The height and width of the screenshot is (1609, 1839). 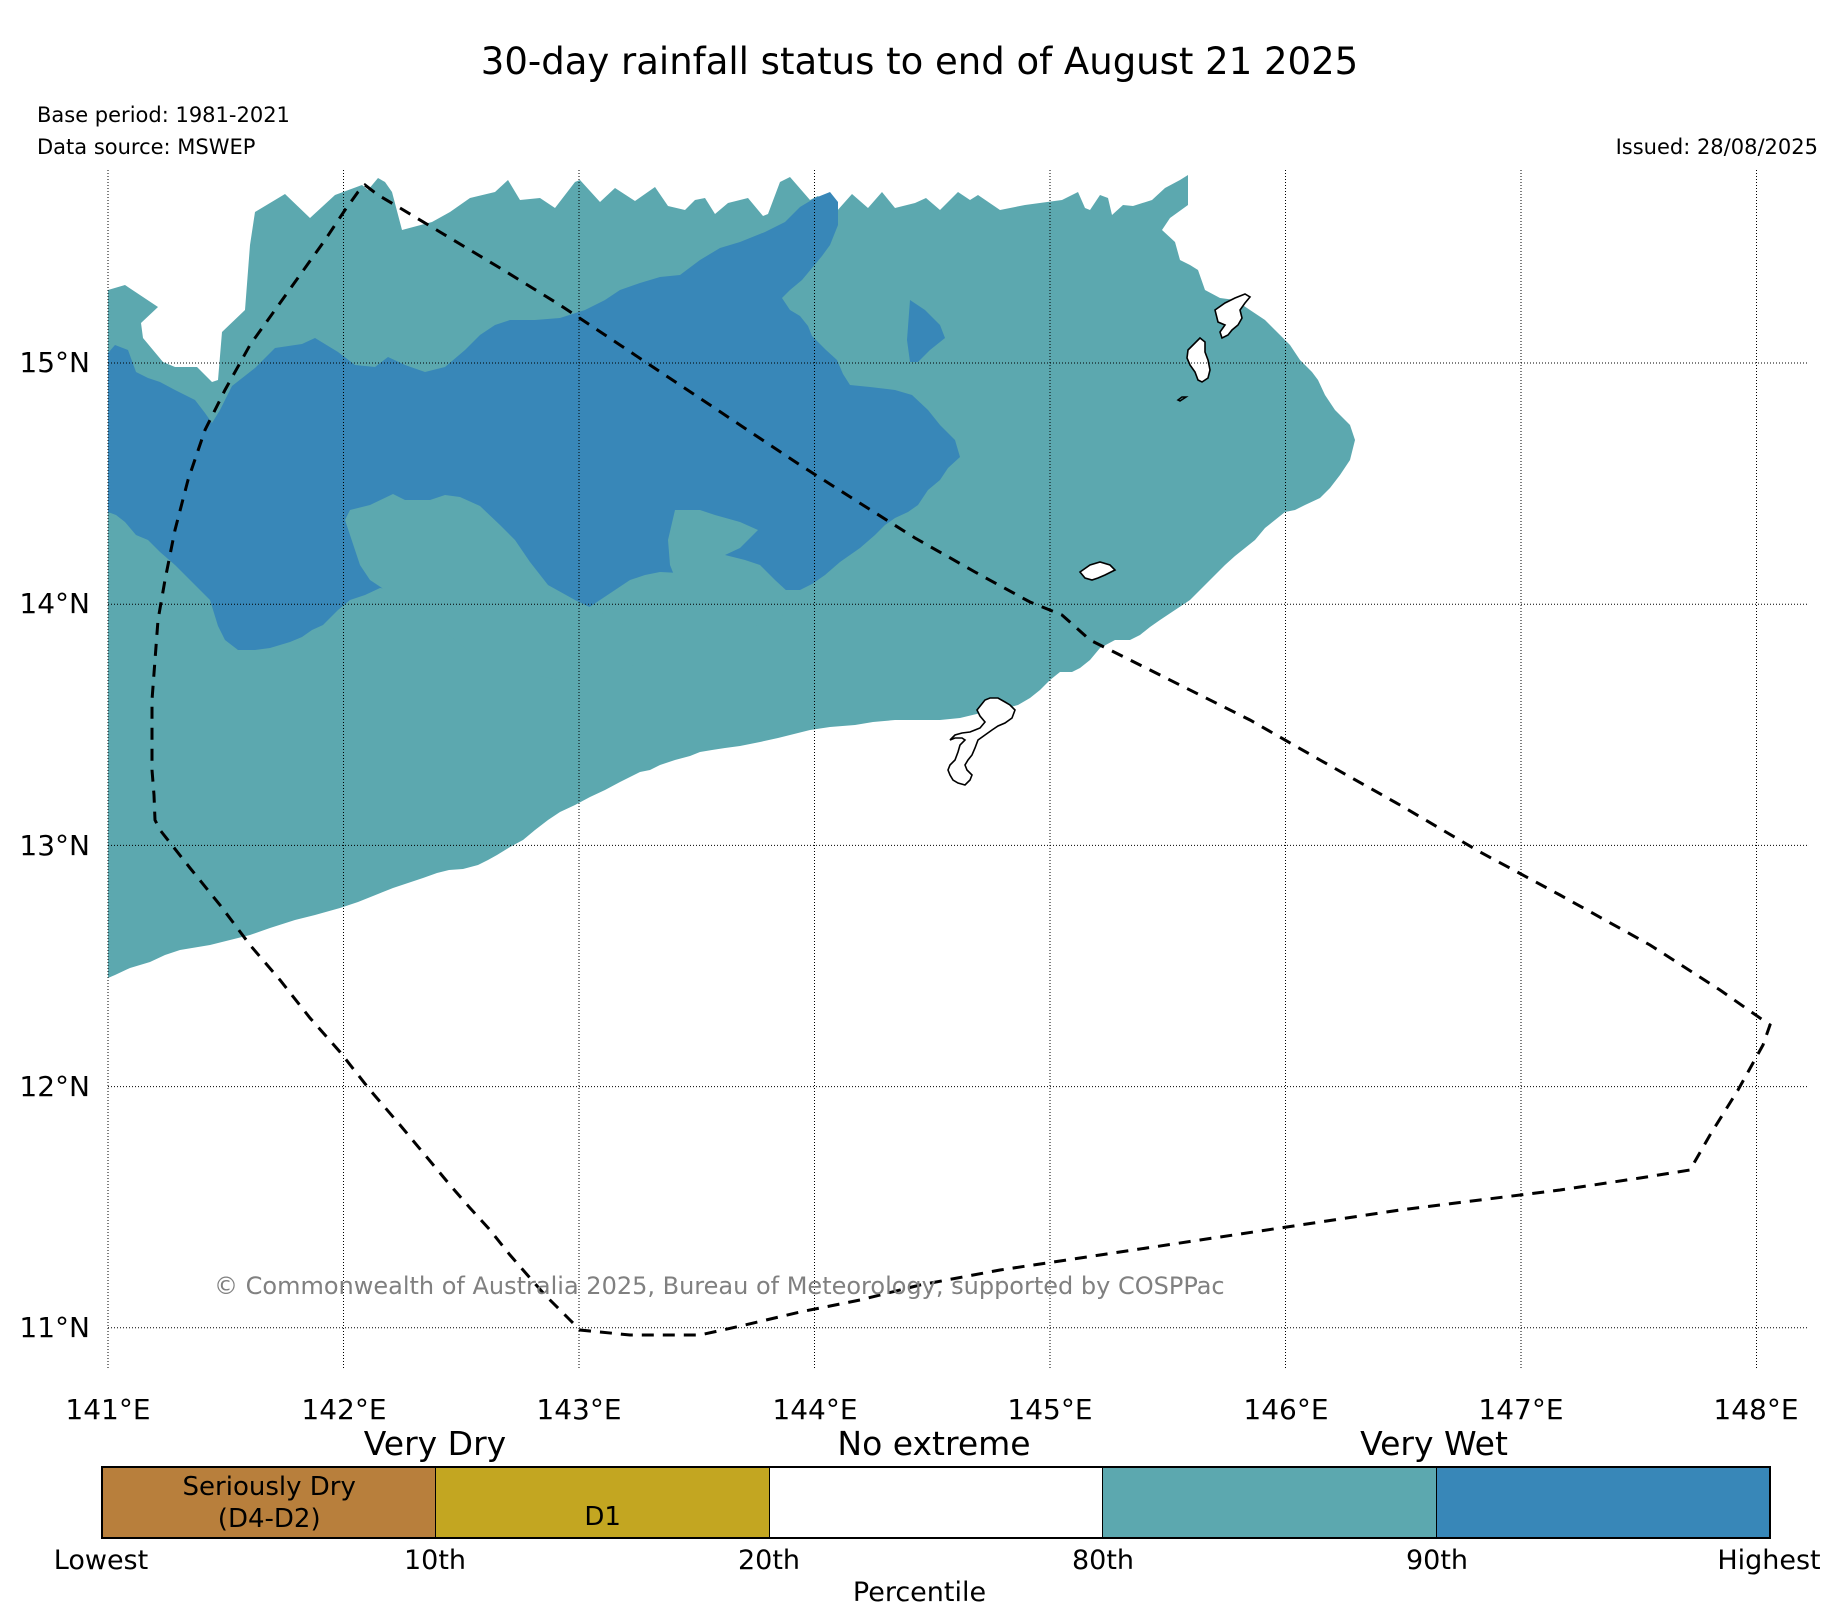 I want to click on legend-tick-90th: 90th, so click(x=1437, y=1560).